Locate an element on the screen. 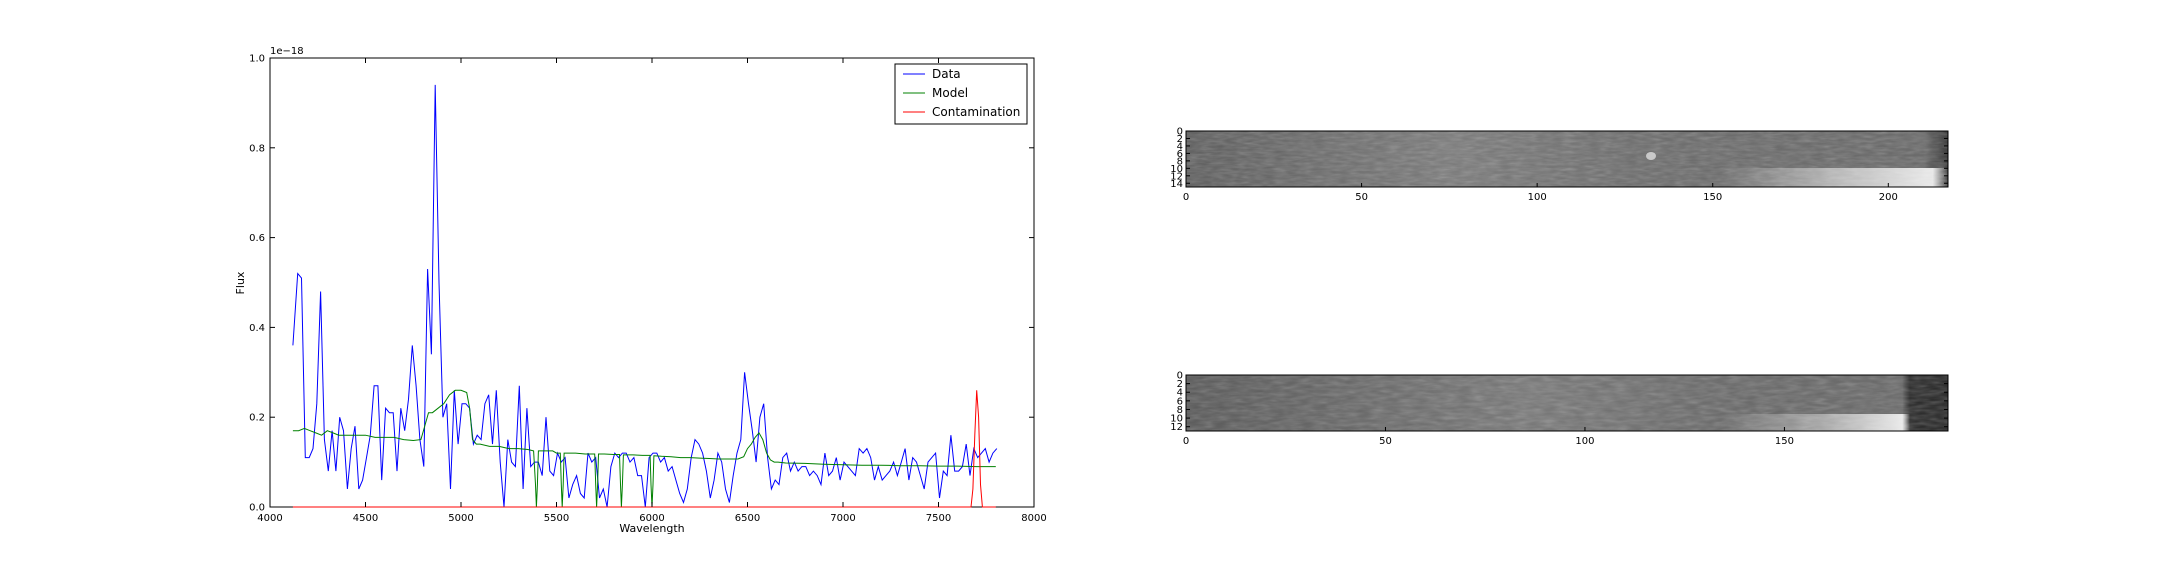 Image resolution: width=2160 pixels, height=576 pixels. x-tick-label: 4000 is located at coordinates (269, 518).